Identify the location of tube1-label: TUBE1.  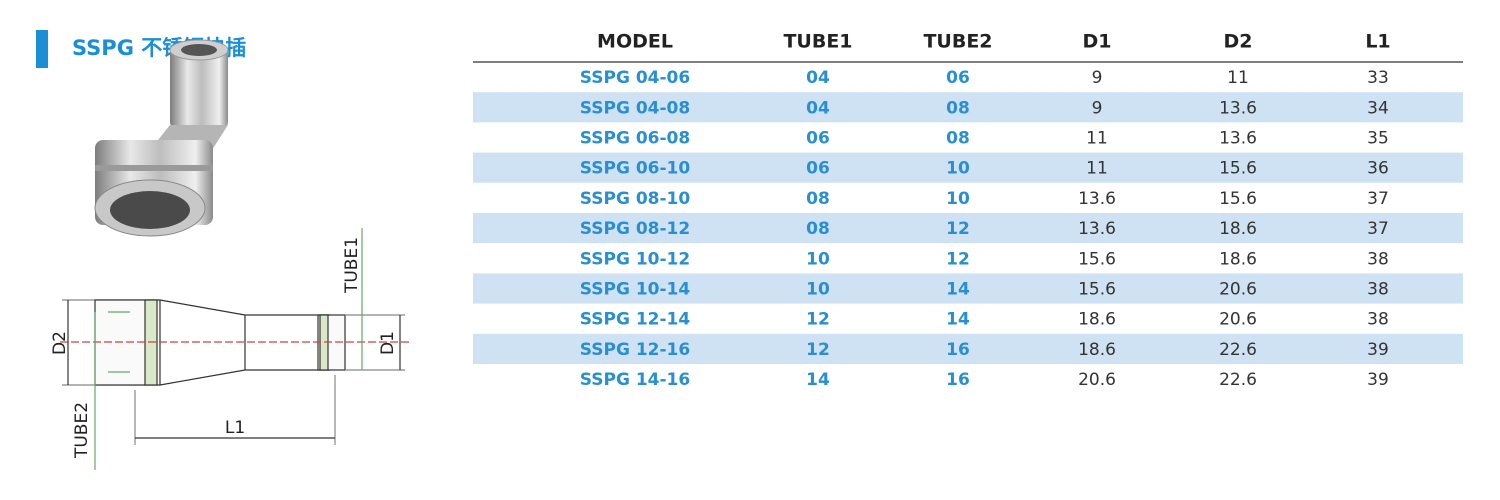
(352, 265).